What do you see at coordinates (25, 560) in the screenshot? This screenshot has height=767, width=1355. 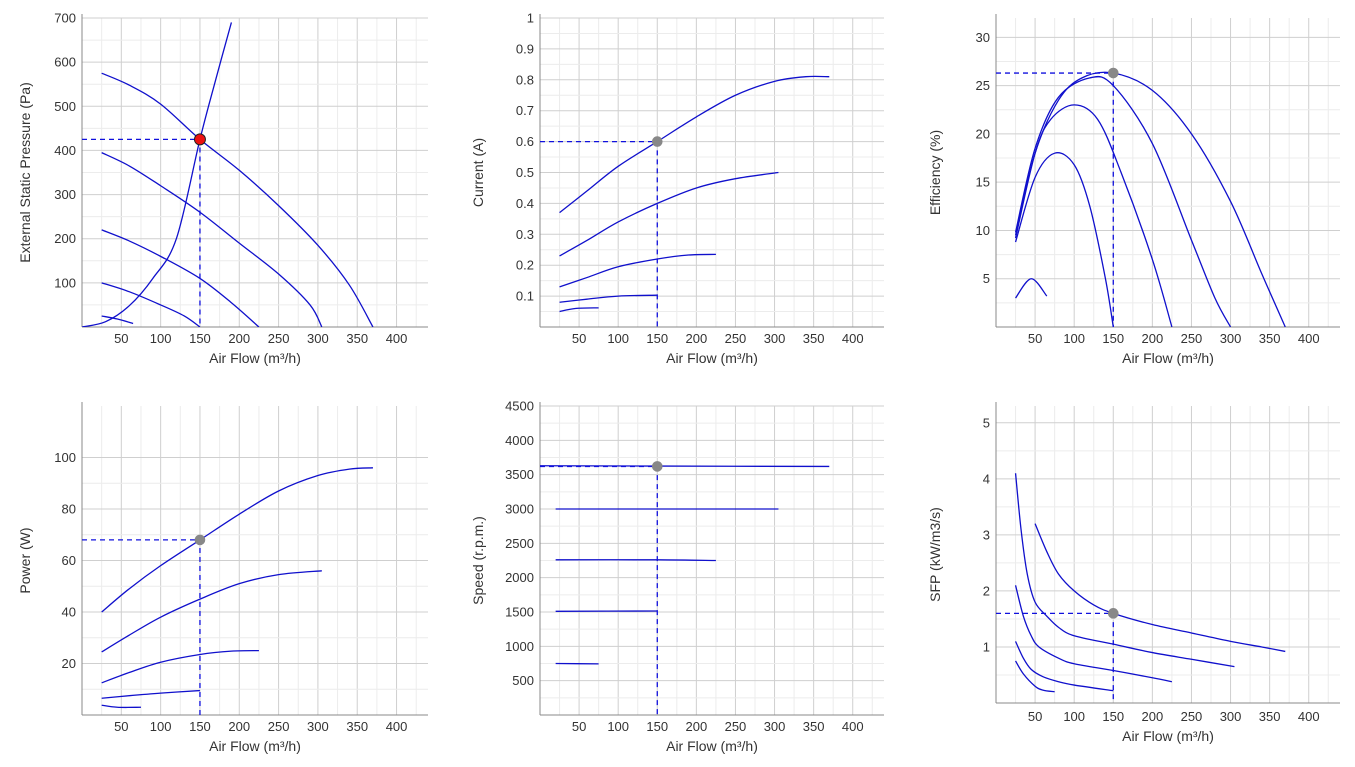 I see `y-axis-title: Power (W)` at bounding box center [25, 560].